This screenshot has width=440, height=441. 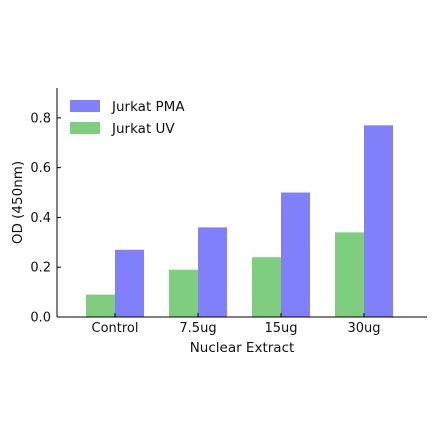 What do you see at coordinates (378, 221) in the screenshot?
I see `bar-jurkat-pma-30ug` at bounding box center [378, 221].